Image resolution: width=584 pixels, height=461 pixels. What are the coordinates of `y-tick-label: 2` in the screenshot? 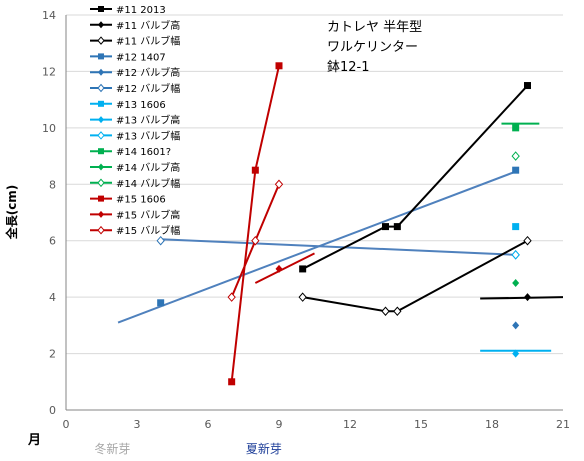 It's located at (52, 354).